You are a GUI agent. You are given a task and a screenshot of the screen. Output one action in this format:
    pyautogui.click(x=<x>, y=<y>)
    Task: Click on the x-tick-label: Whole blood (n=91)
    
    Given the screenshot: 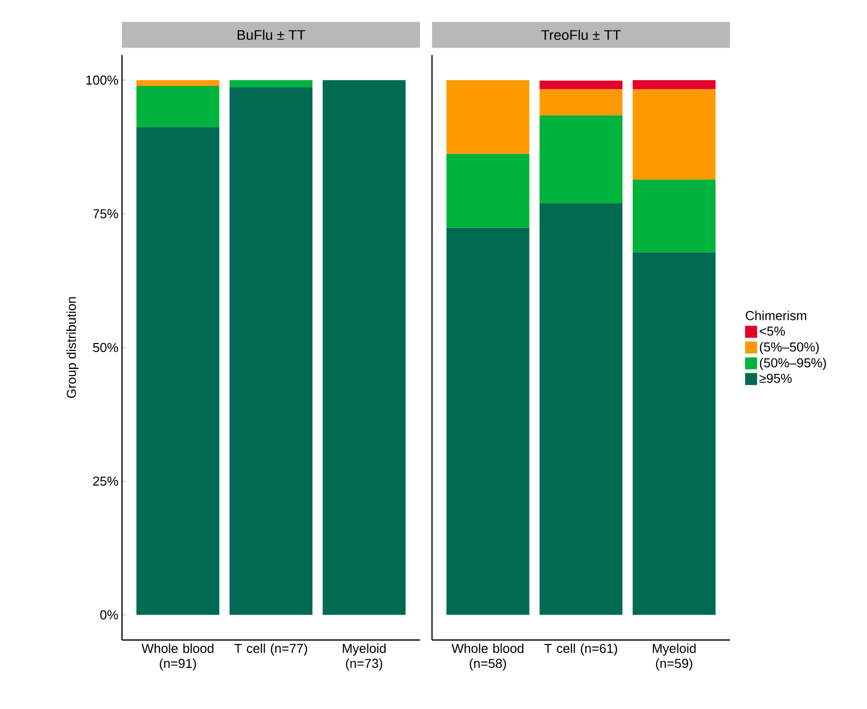 What is the action you would take?
    pyautogui.click(x=178, y=657)
    